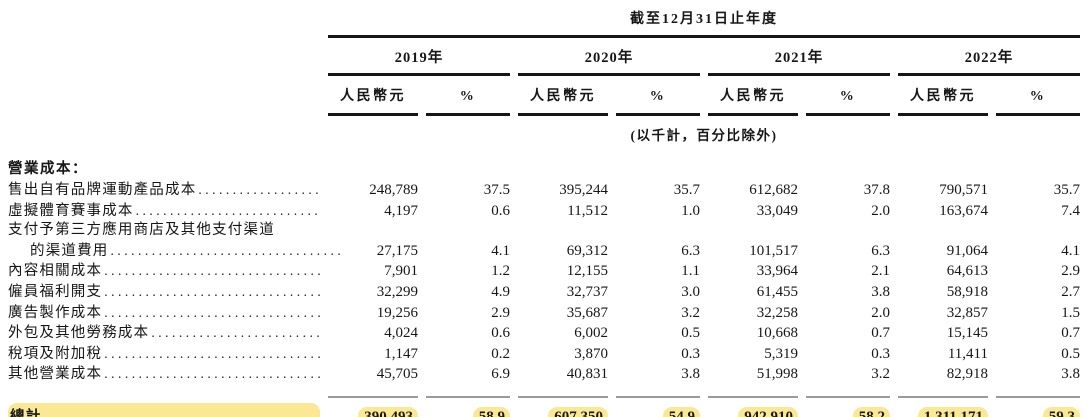  Describe the element at coordinates (1066, 190) in the screenshot. I see `percent-value: 35.7` at that location.